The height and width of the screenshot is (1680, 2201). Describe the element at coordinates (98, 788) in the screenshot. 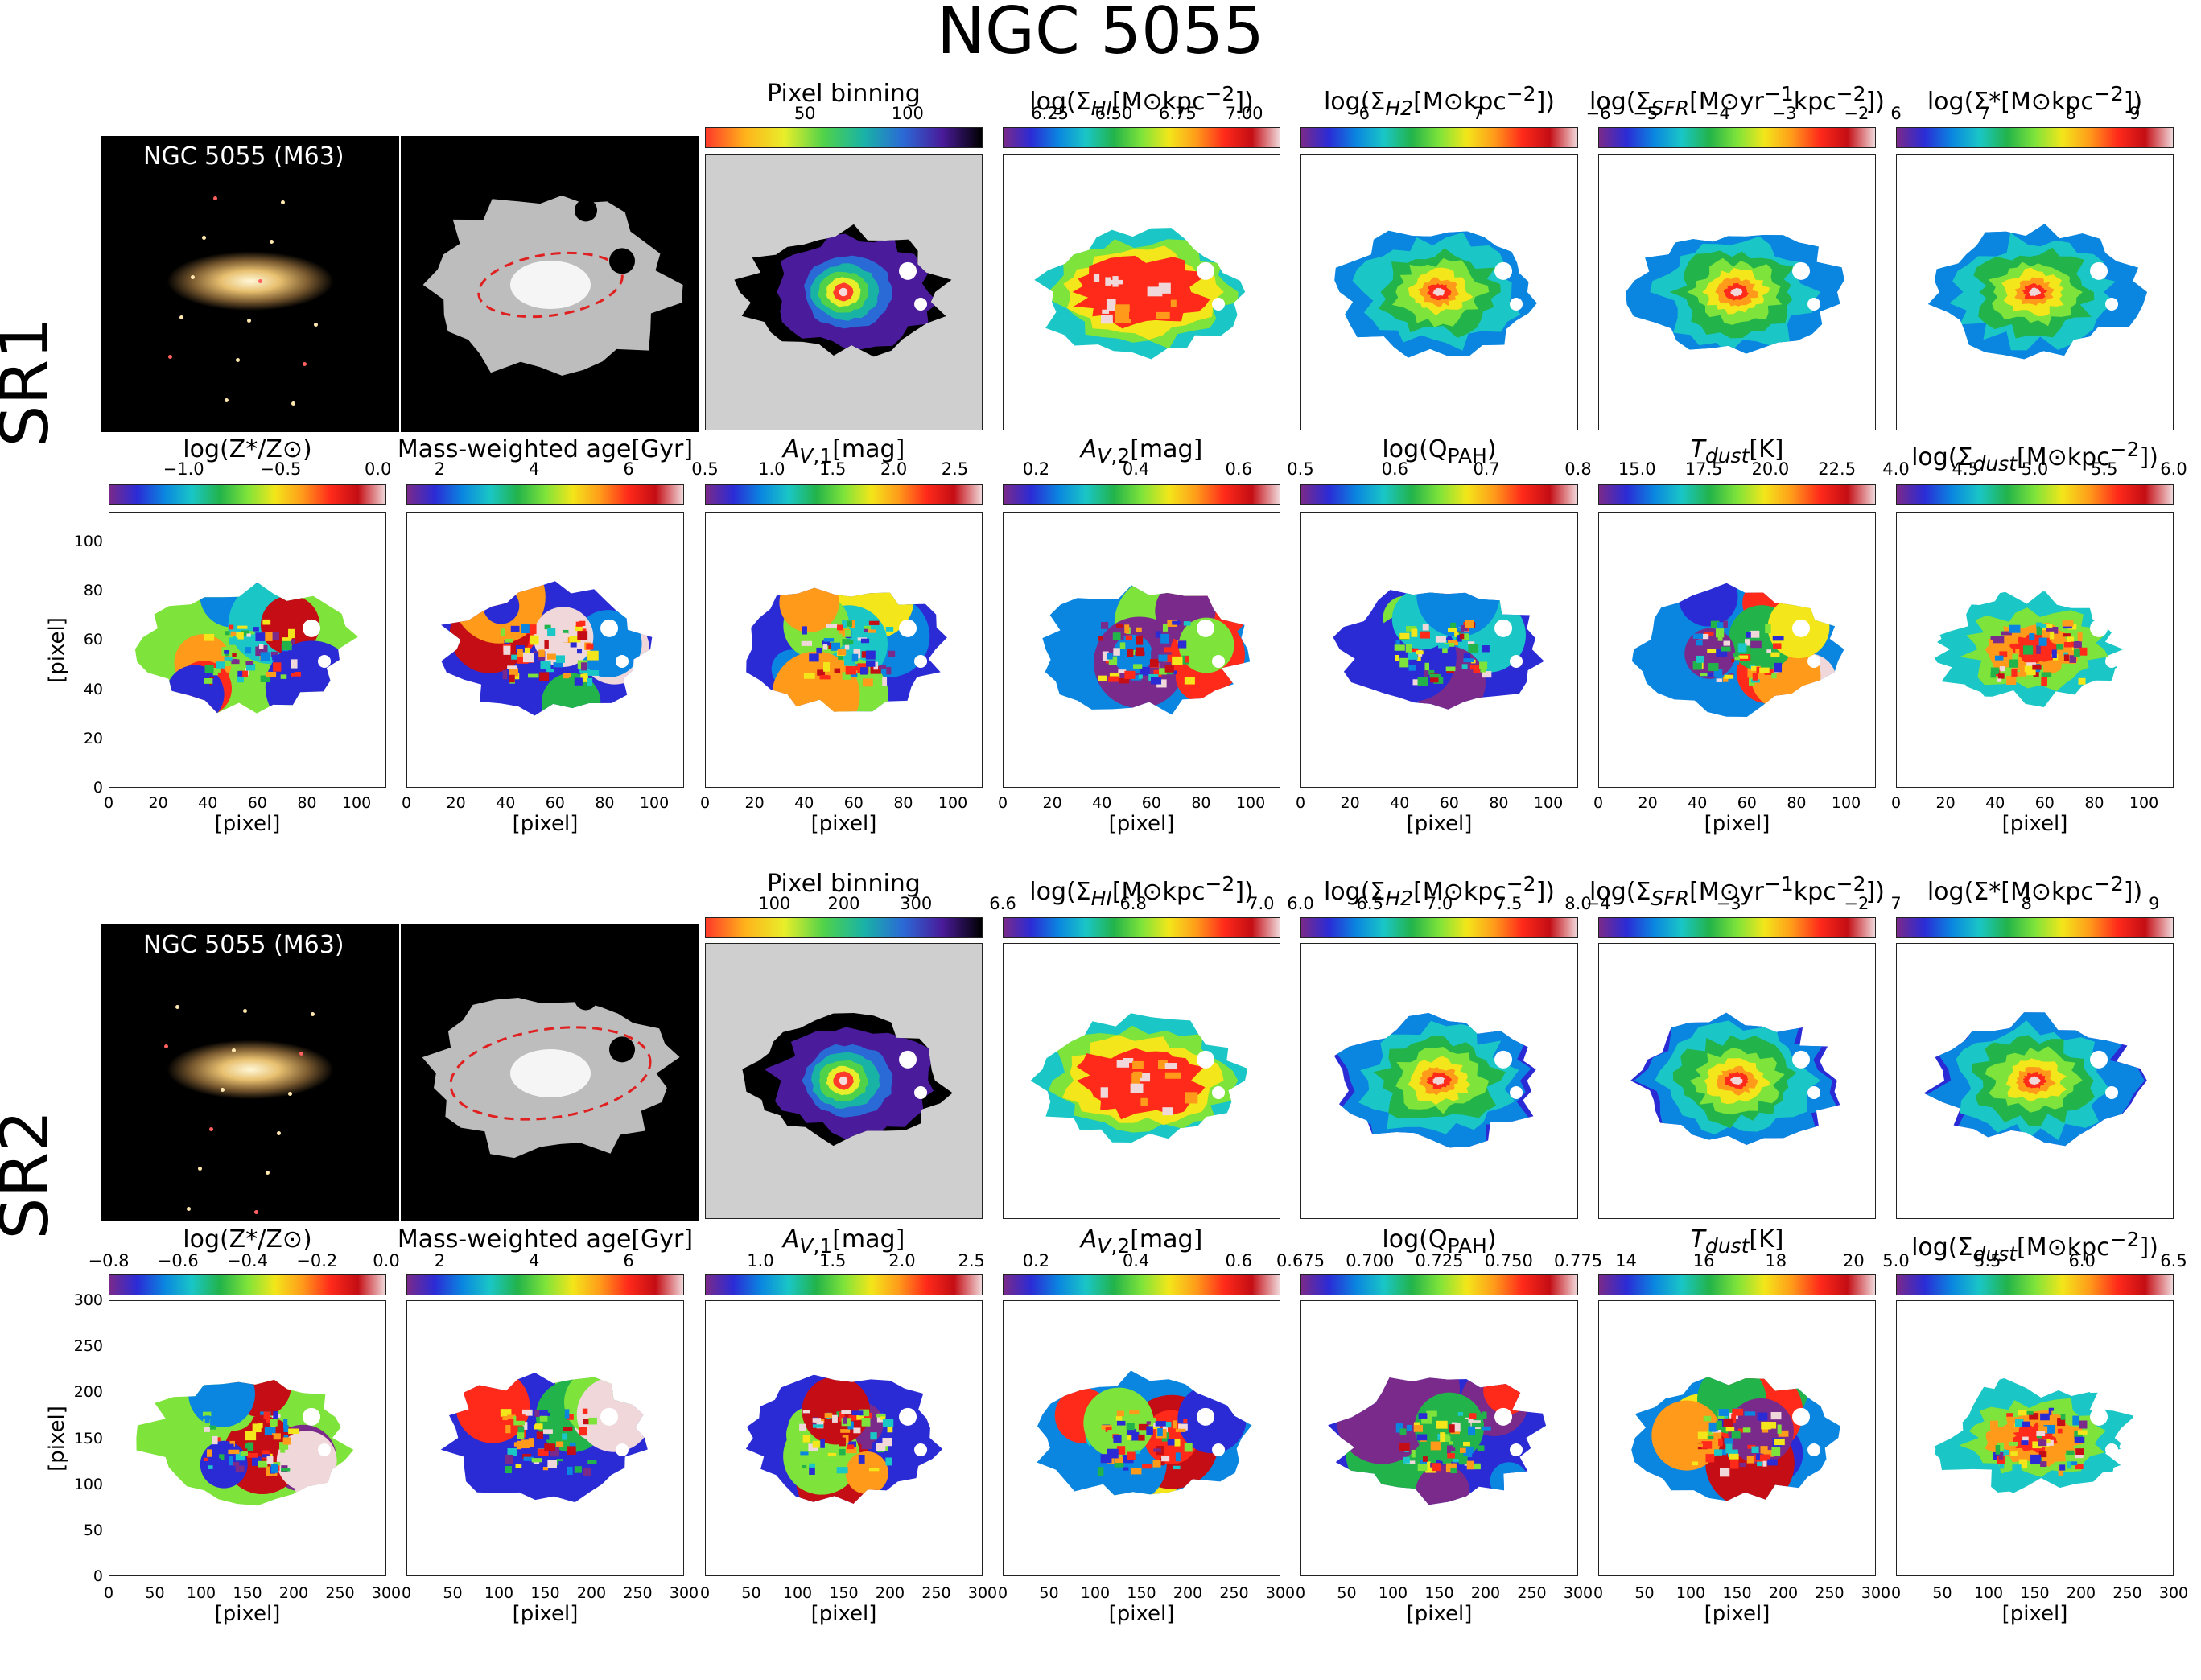

I see `y-tick-label: 0` at that location.